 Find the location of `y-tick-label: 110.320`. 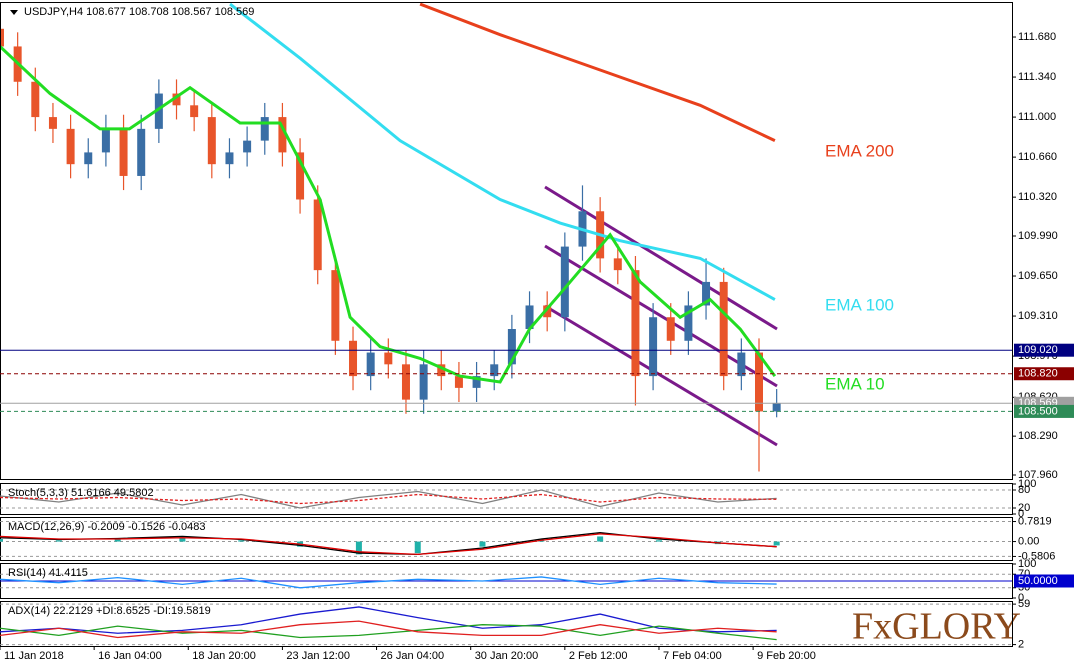

y-tick-label: 110.320 is located at coordinates (1037, 197).